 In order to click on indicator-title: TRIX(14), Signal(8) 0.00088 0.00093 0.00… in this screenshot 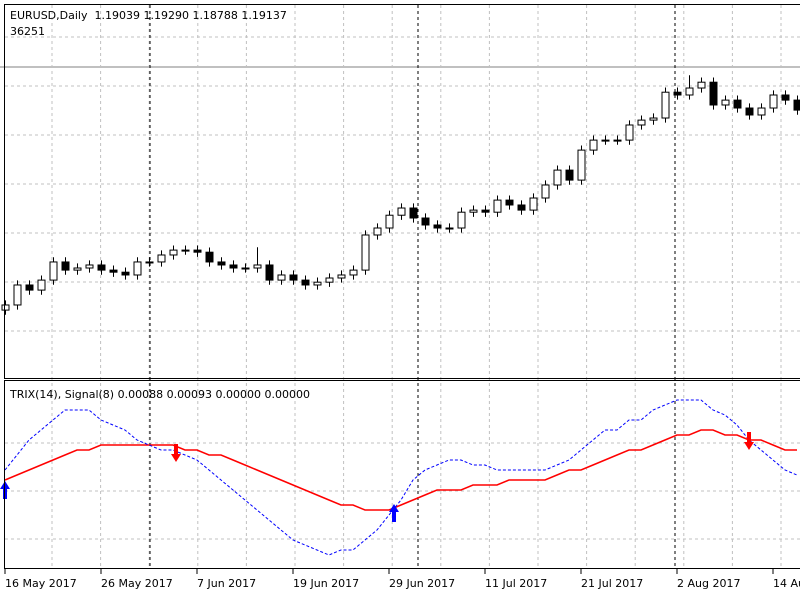, I will do `click(159, 394)`.